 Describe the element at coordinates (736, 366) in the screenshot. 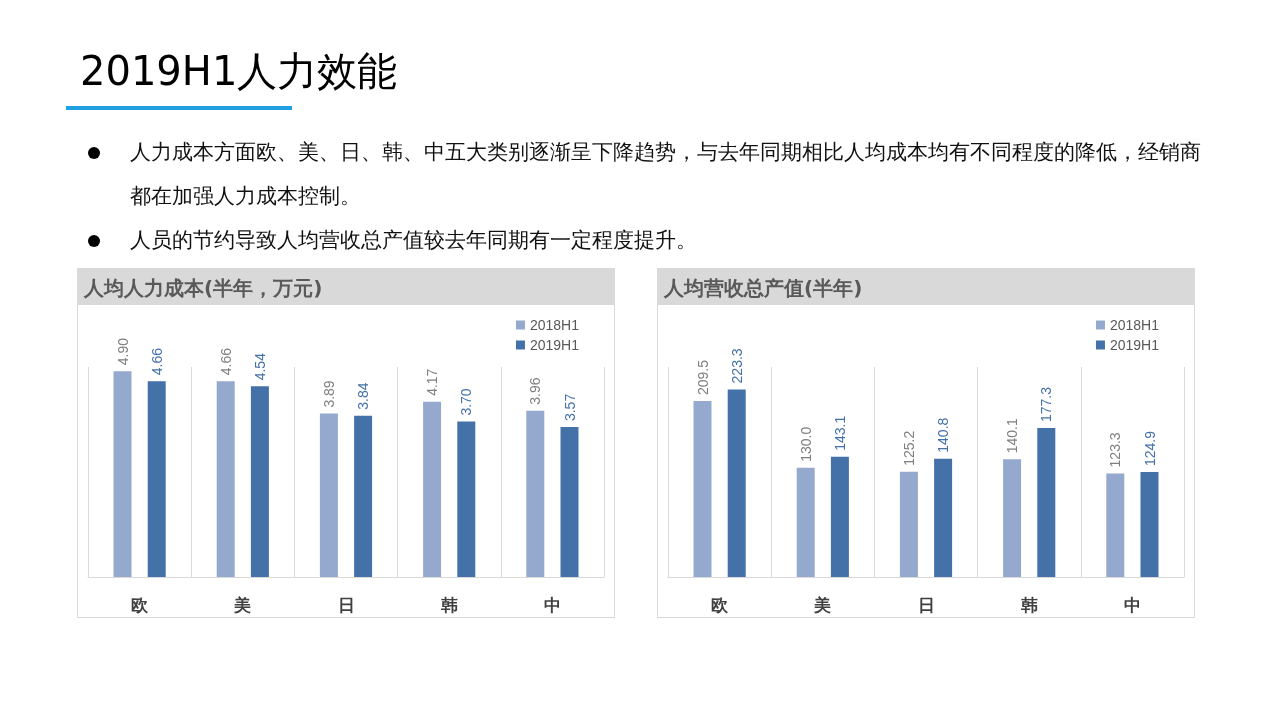

I see `data-label: 223.3` at that location.